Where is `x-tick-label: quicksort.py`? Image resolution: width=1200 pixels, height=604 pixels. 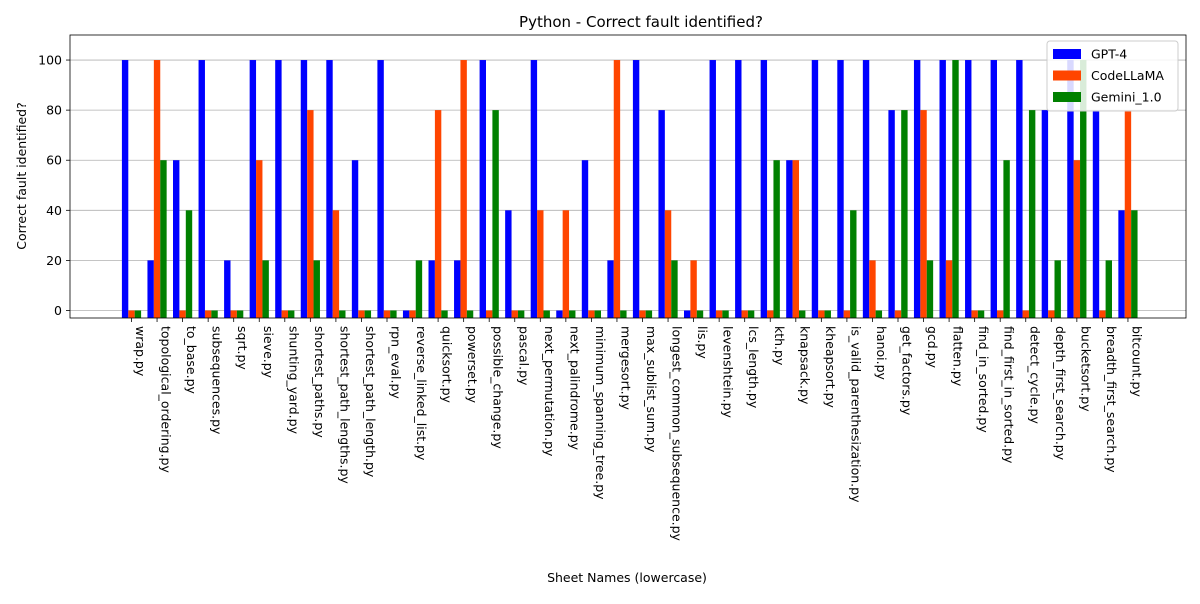 x-tick-label: quicksort.py is located at coordinates (447, 365).